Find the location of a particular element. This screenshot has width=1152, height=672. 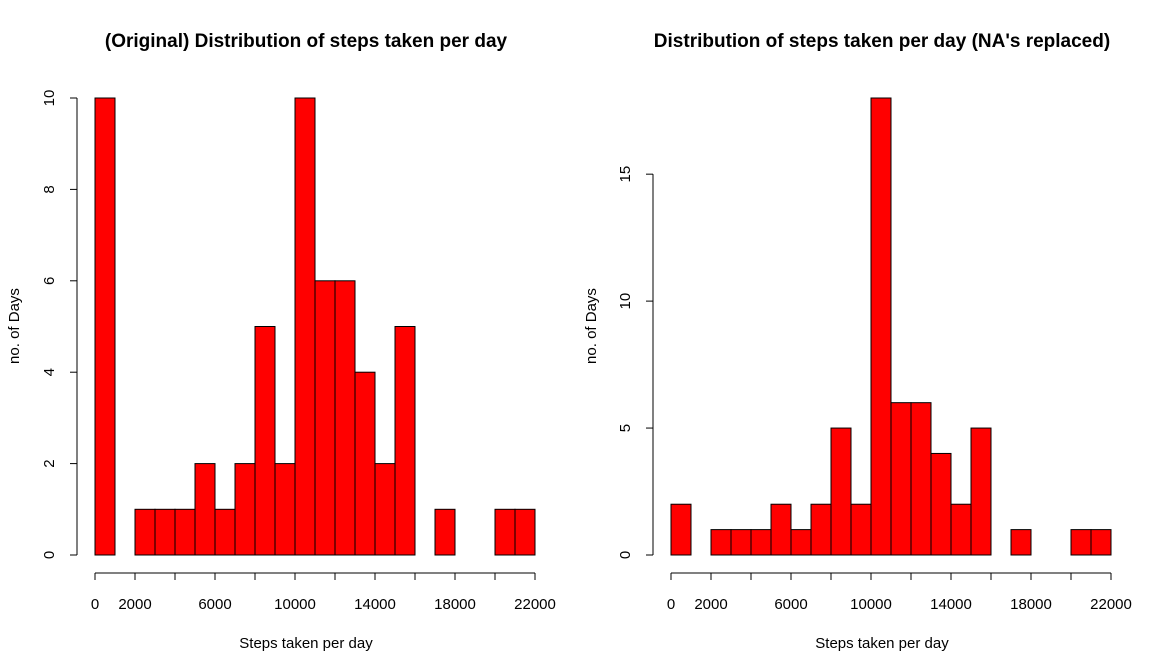

y-tick-label: 2 is located at coordinates (49, 463).